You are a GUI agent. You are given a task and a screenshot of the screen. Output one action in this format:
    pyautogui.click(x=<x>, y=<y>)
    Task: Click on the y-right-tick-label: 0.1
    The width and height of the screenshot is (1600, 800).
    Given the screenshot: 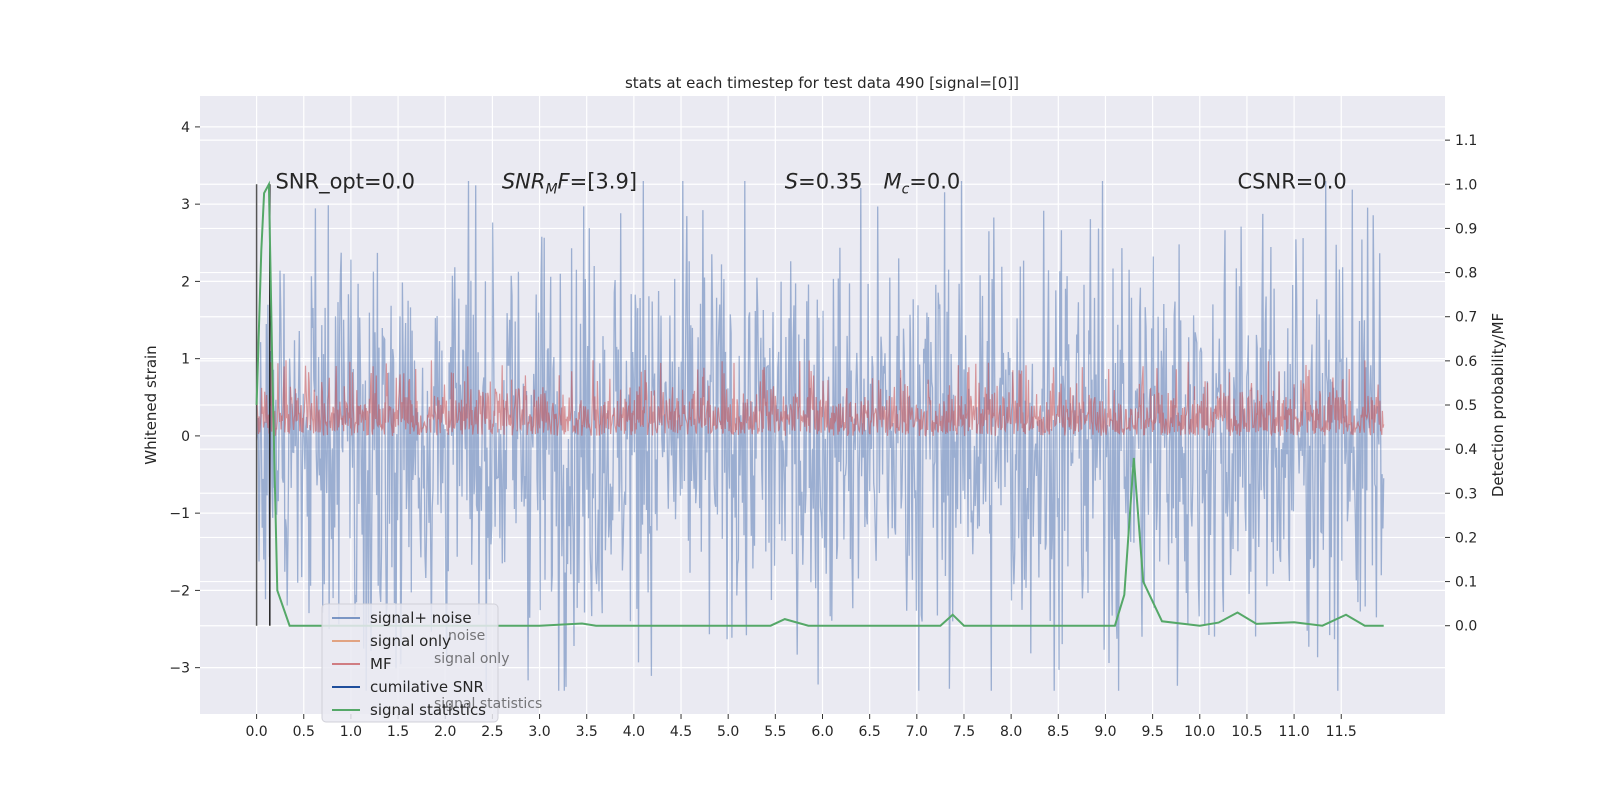 What is the action you would take?
    pyautogui.click(x=1466, y=583)
    